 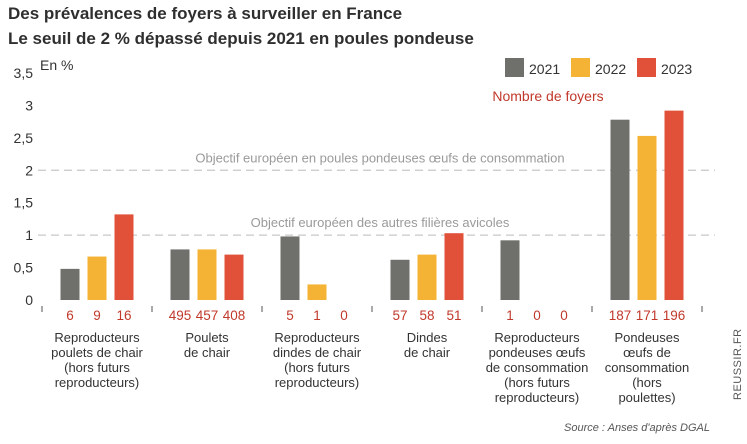 I want to click on y-tick-label: 3, so click(x=29, y=105).